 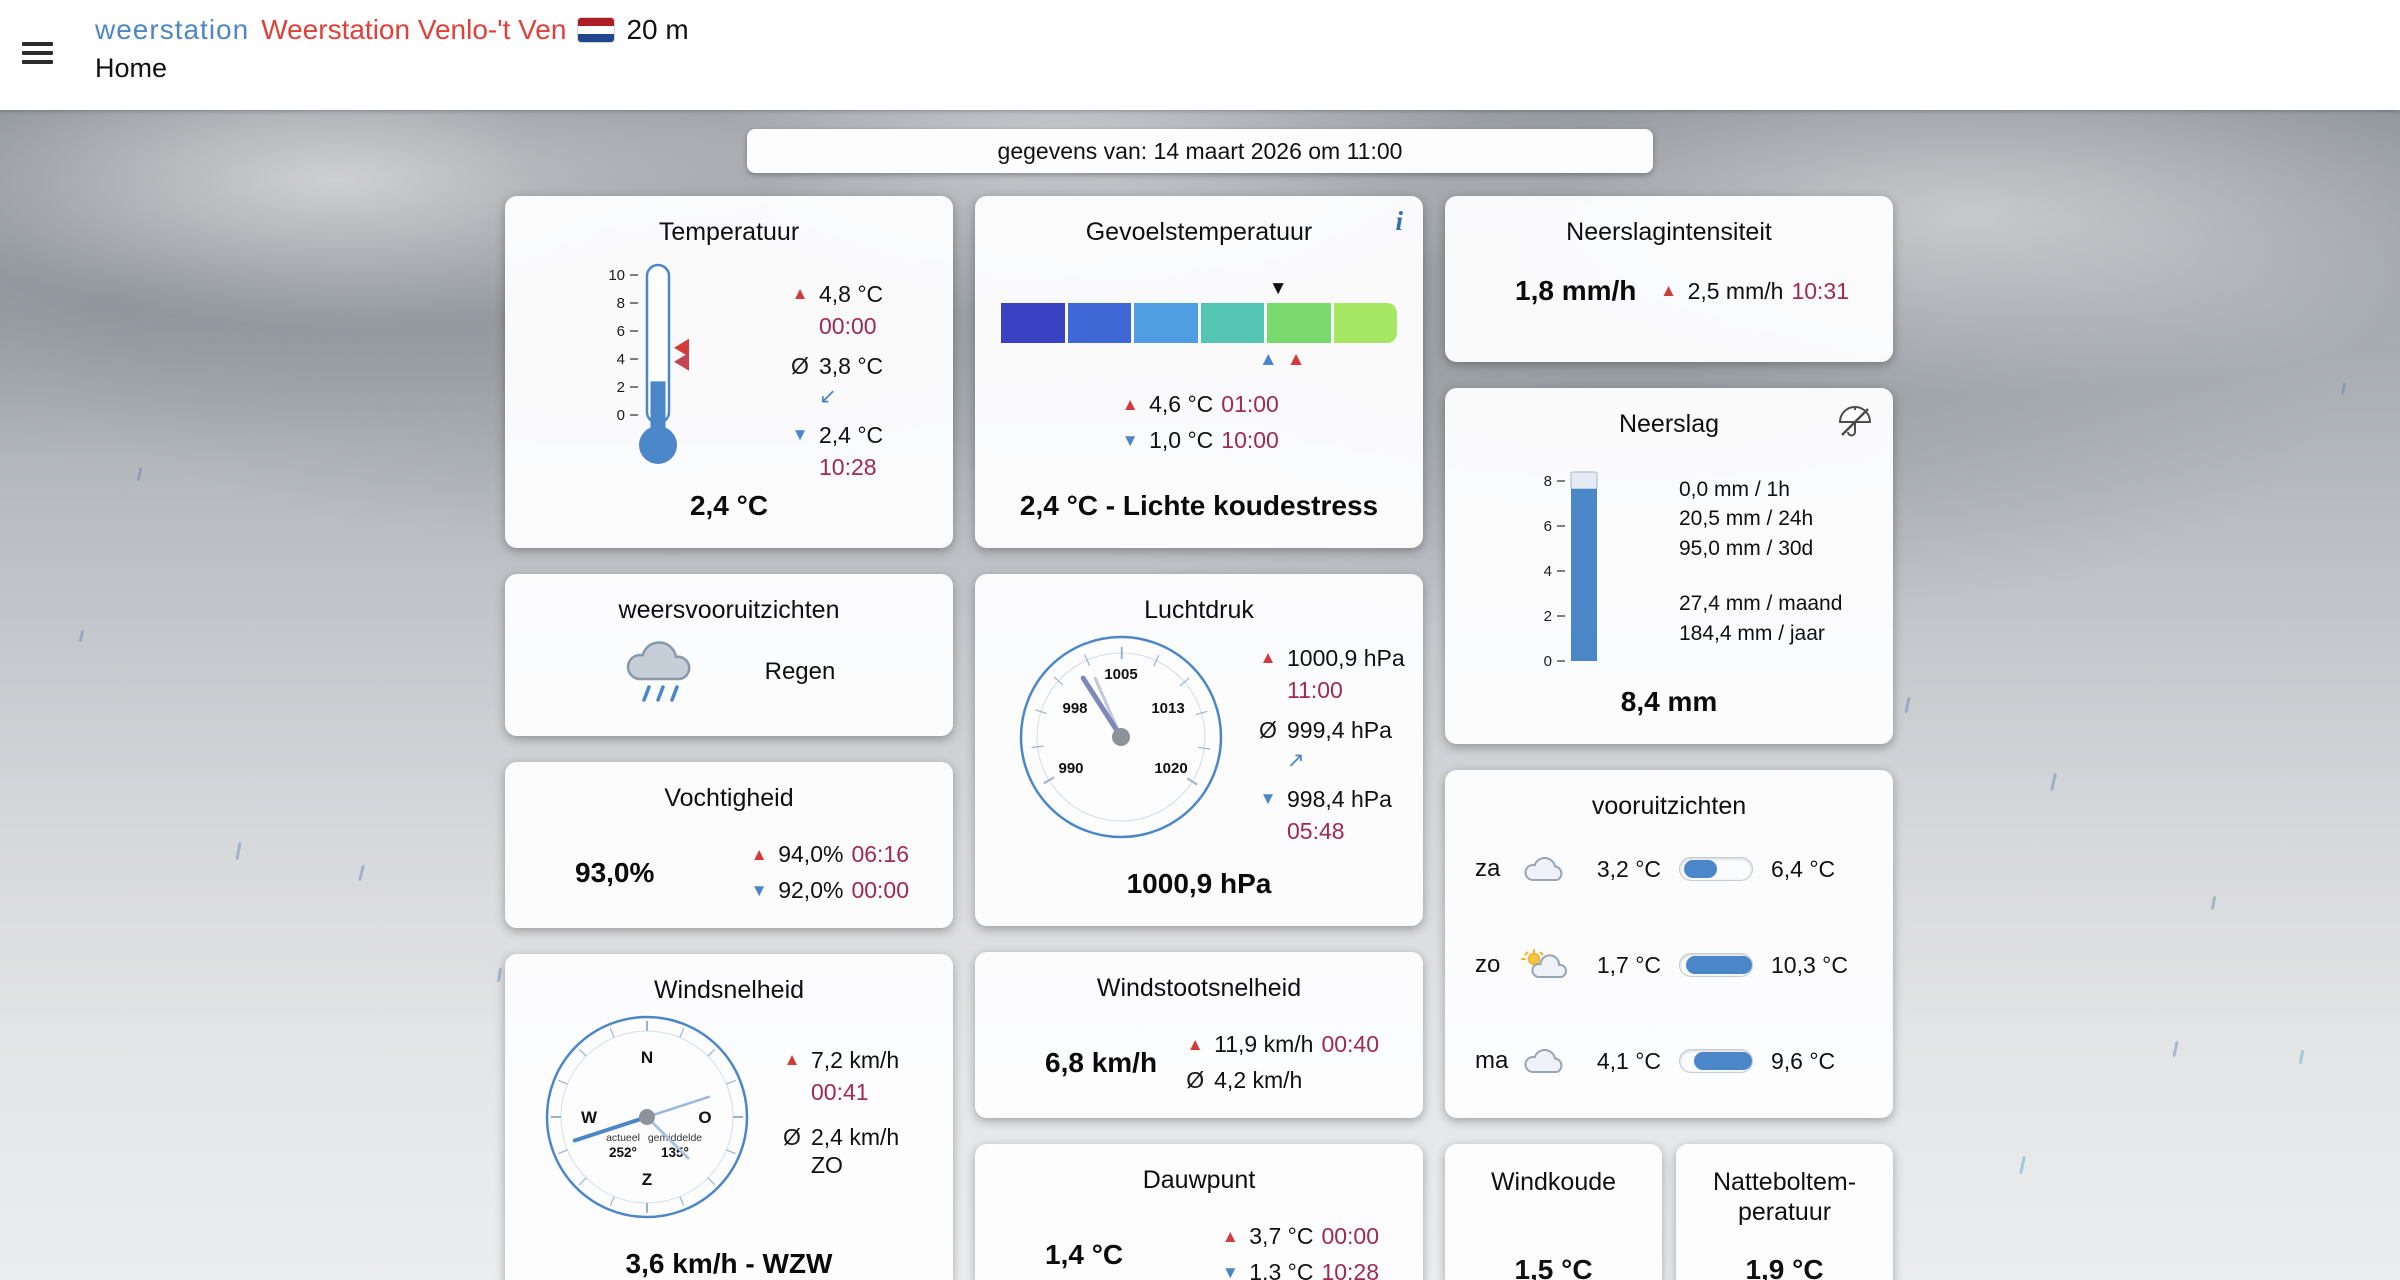 I want to click on svg-text: 990, so click(x=1070, y=768).